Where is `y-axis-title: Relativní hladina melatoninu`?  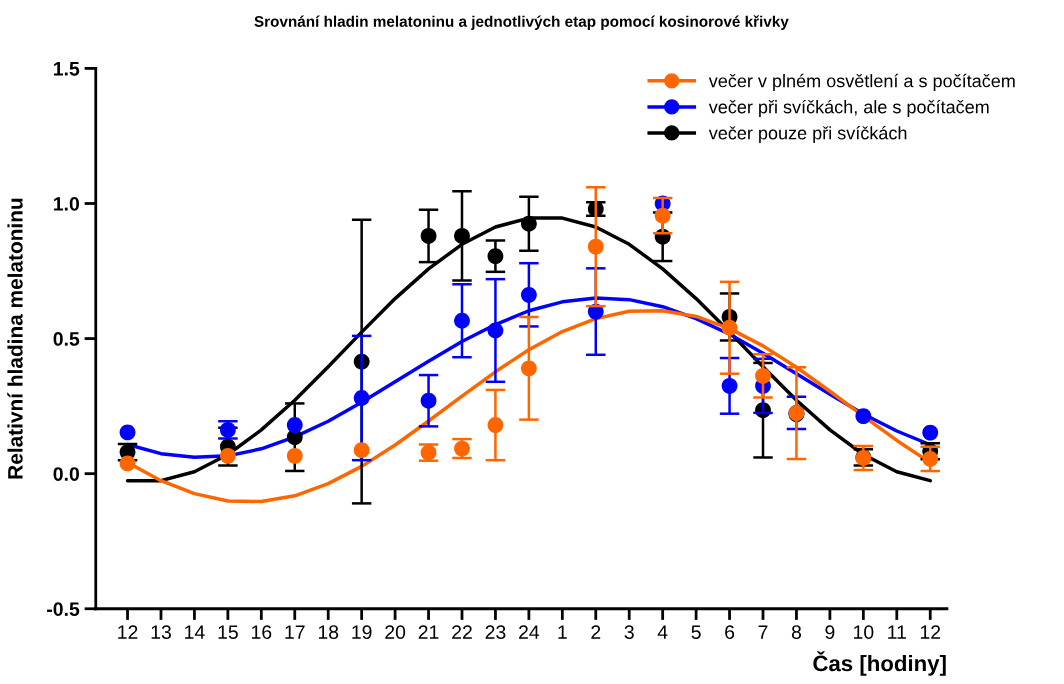
y-axis-title: Relativní hladina melatoninu is located at coordinates (15, 338).